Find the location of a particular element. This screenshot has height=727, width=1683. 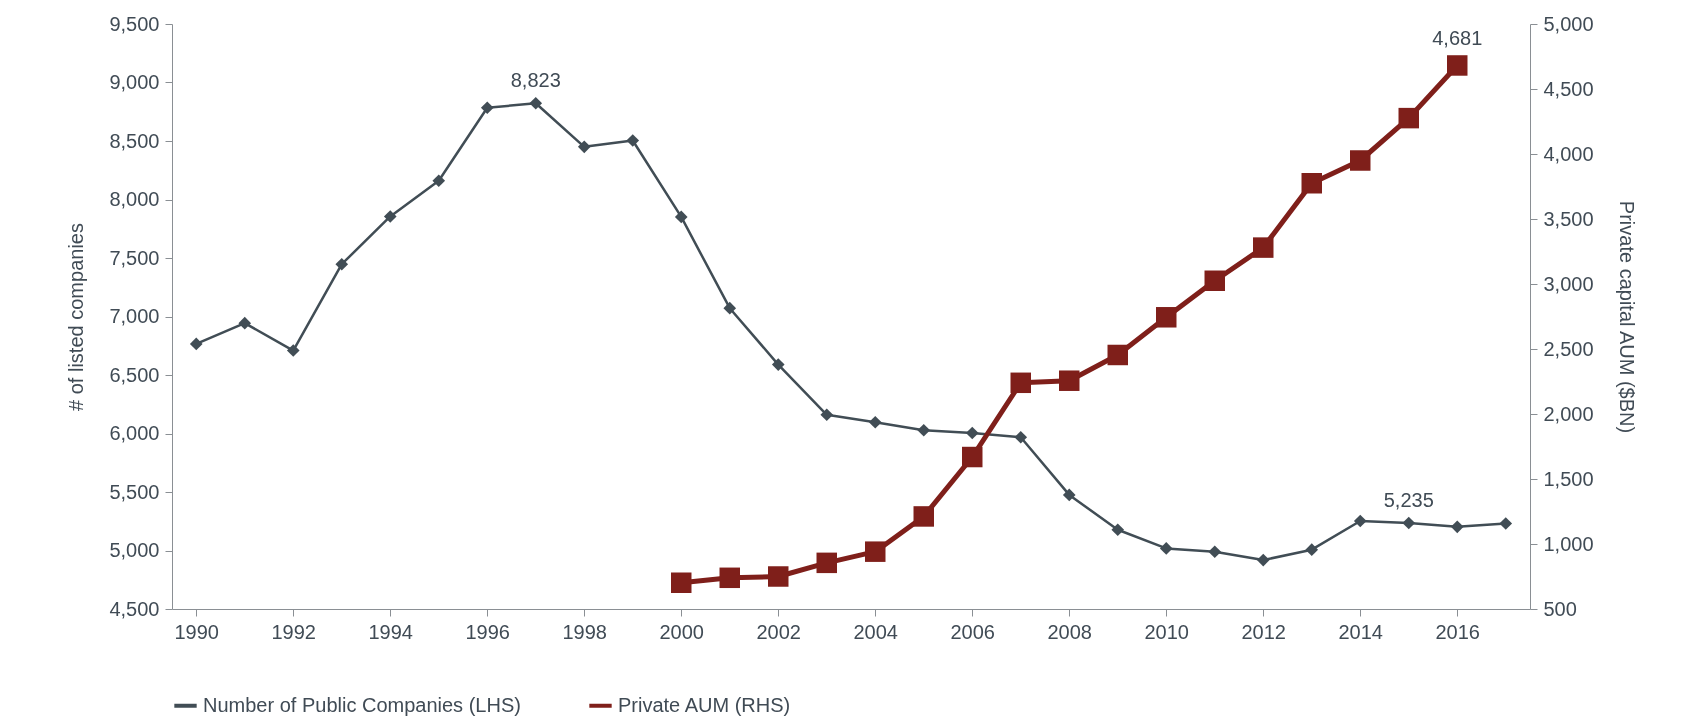

y-tick-label: 5,000 is located at coordinates (134, 550).